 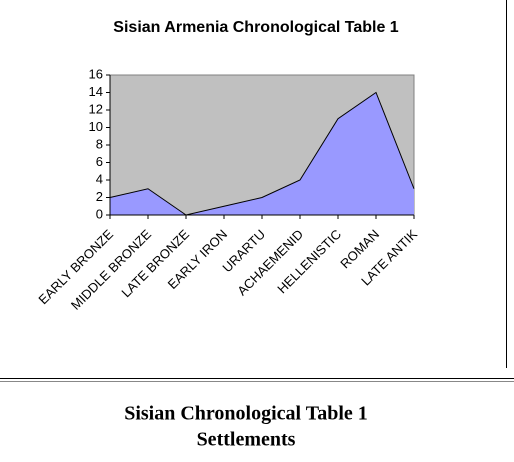 I want to click on y-tick-label: 0, so click(x=99, y=213).